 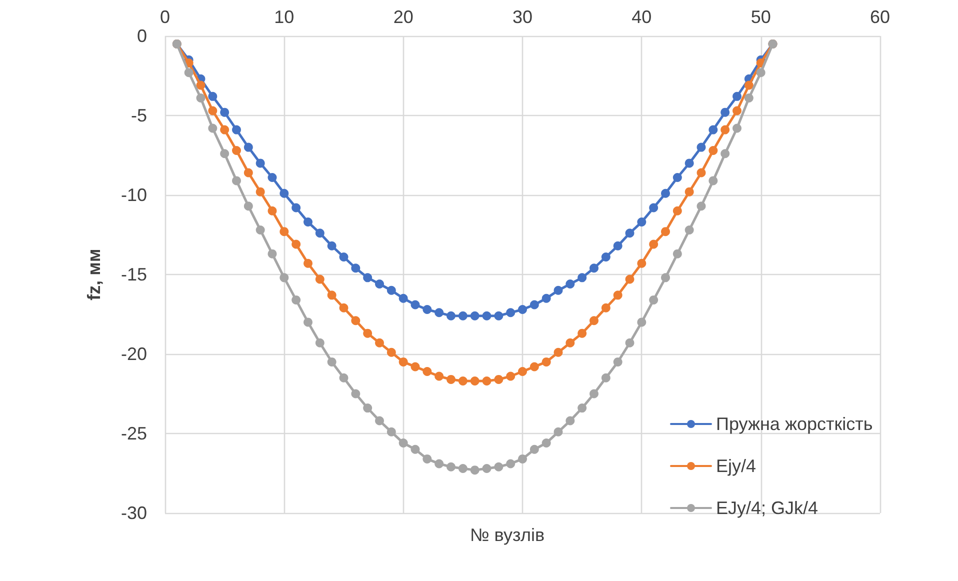 I want to click on y-tick-label: -30, so click(x=133, y=513).